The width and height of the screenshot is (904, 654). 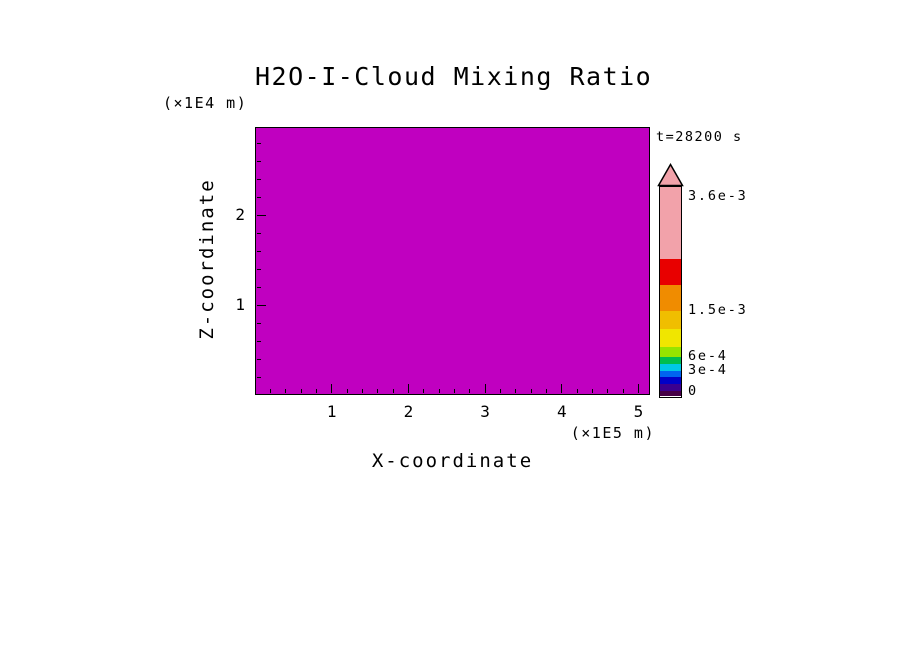 I want to click on colorbar-tick-label: 3.6e-3, so click(x=718, y=196).